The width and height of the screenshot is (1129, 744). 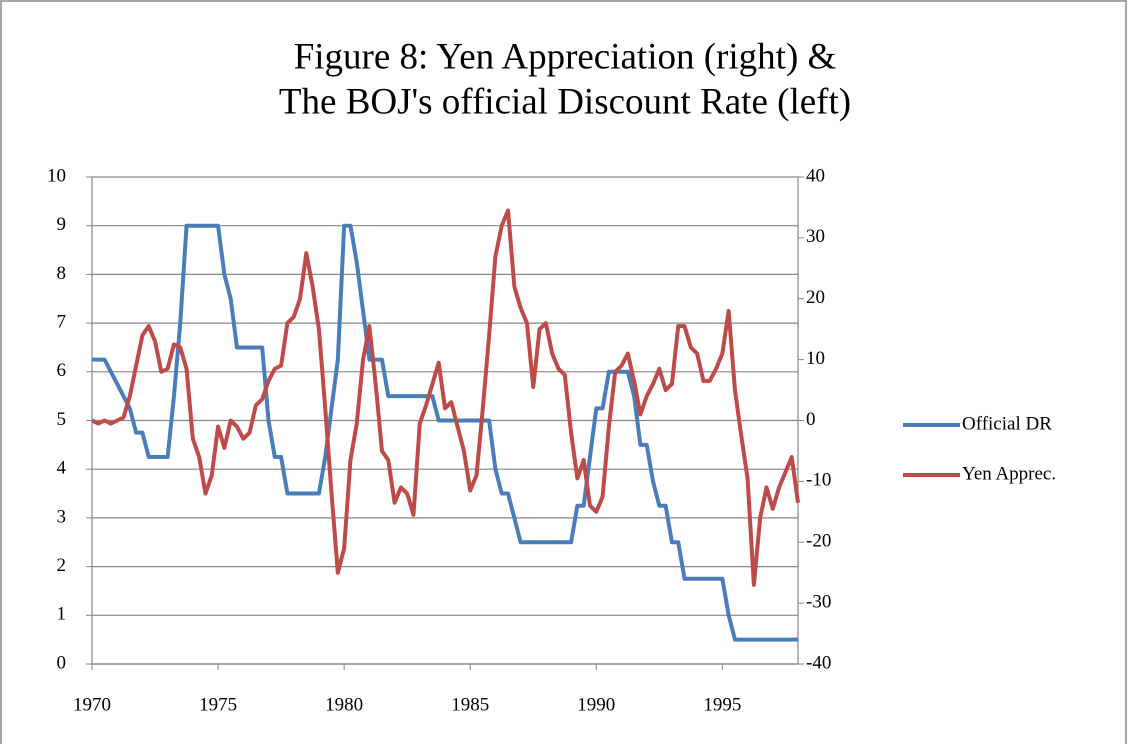 I want to click on y2-tick-label: -10, so click(x=818, y=480).